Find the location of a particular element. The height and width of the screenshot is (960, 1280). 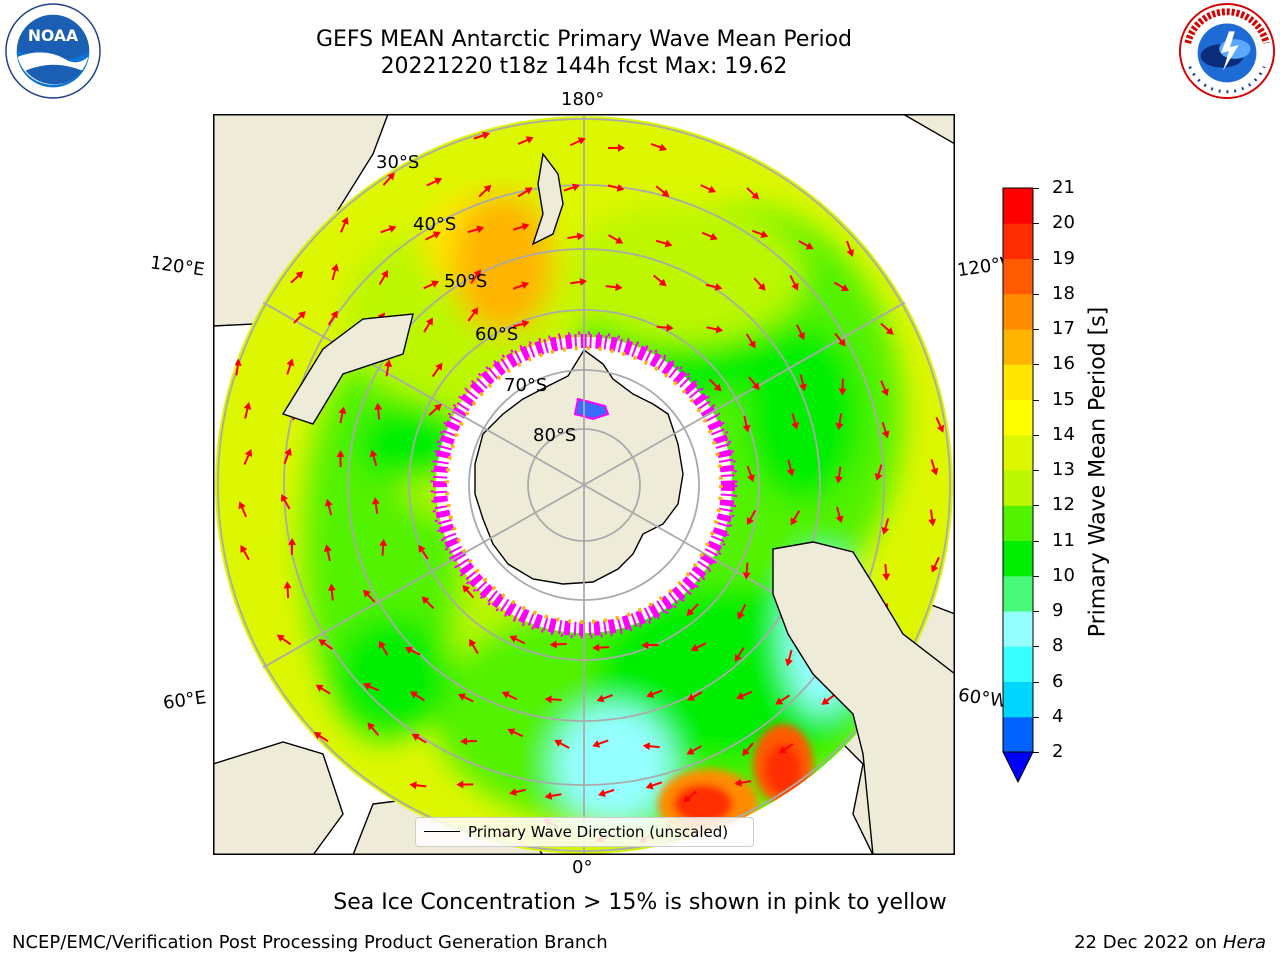

legend-label: Primary Wave Direction (unscaled) is located at coordinates (598, 832).